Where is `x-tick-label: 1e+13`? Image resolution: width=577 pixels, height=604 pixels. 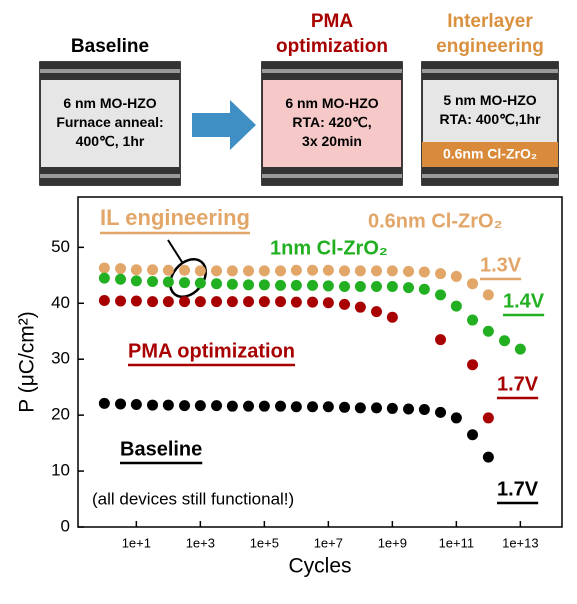 x-tick-label: 1e+13 is located at coordinates (520, 542).